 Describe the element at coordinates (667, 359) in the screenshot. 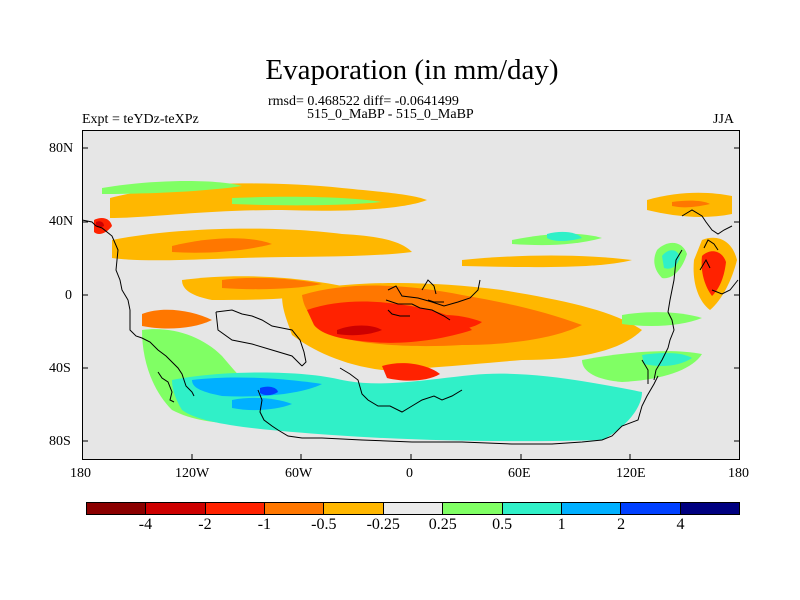

I see `cyan-east-south` at that location.